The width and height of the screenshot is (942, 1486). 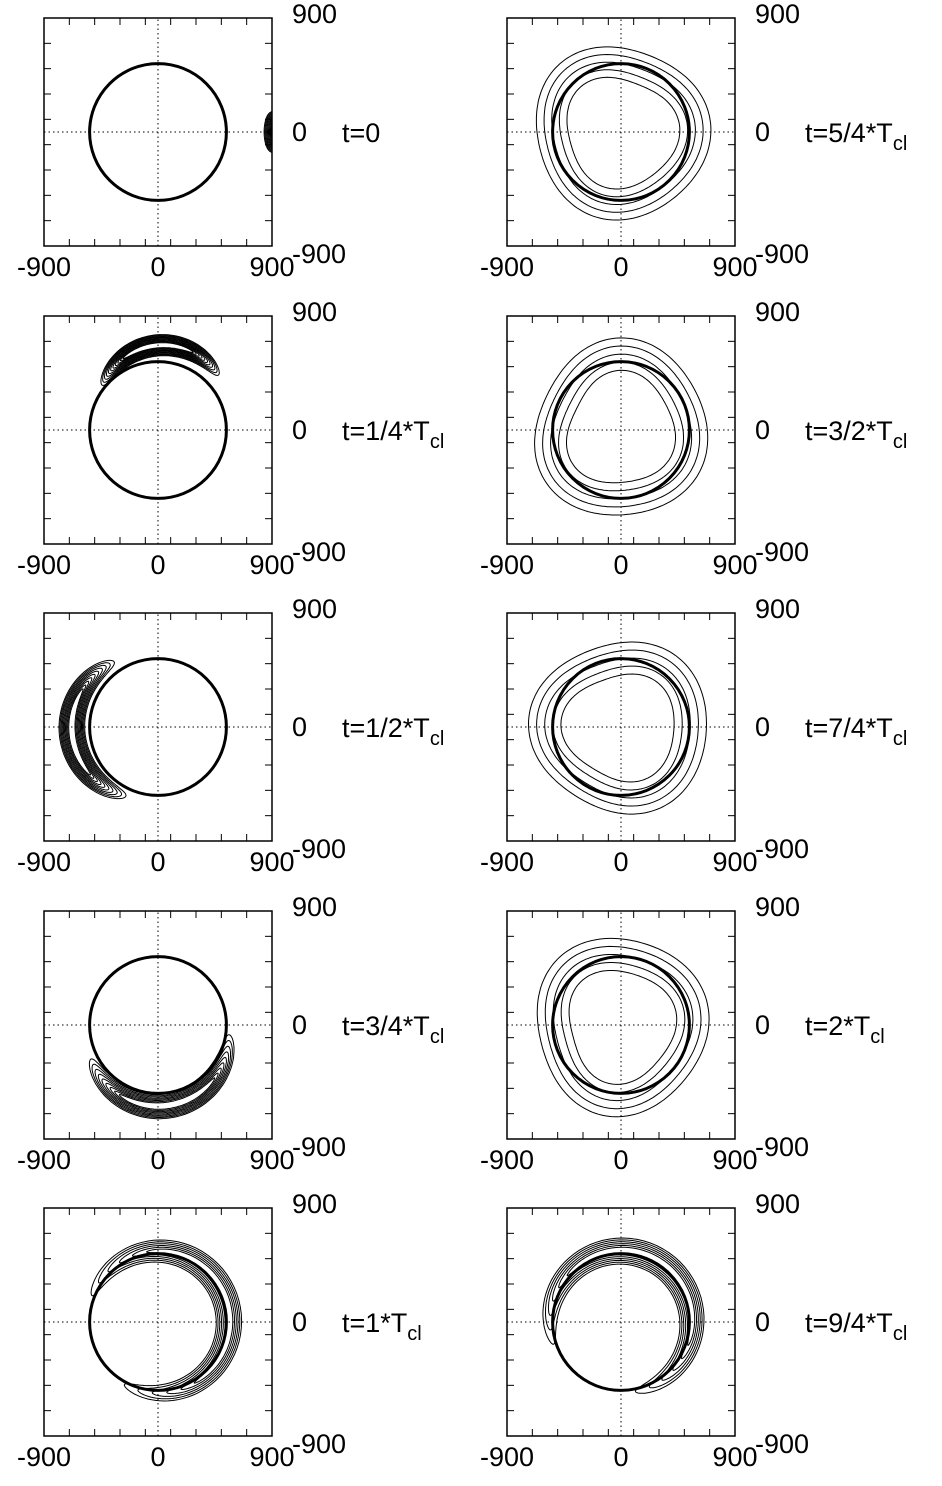 I want to click on time-label-main: t=5/4*T, so click(x=849, y=133).